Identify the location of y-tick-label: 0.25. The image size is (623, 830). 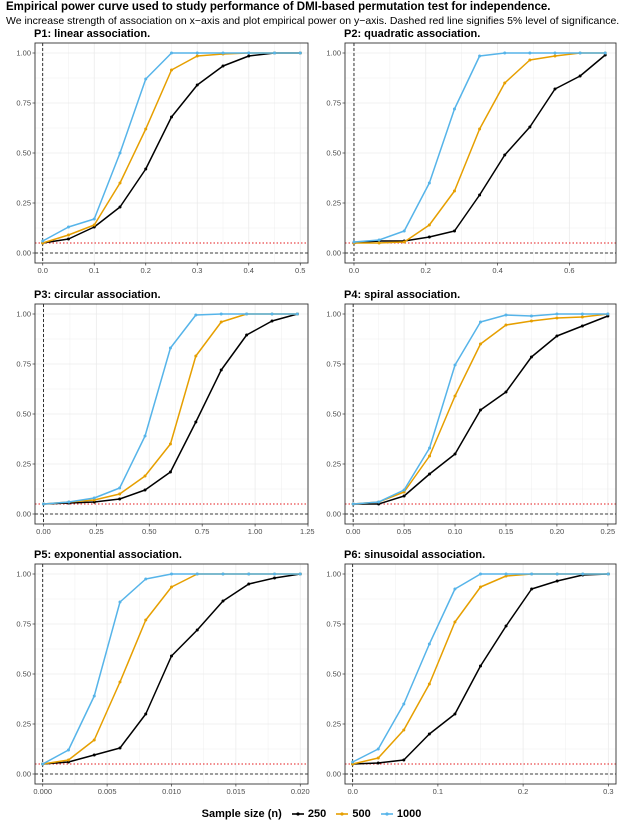
(333, 203).